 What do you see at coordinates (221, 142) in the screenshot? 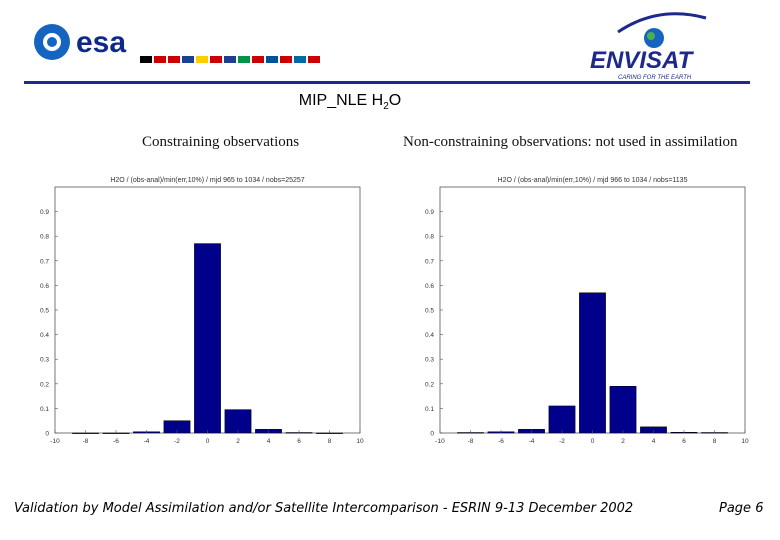
I see `caption-constraining: Constraining observations` at bounding box center [221, 142].